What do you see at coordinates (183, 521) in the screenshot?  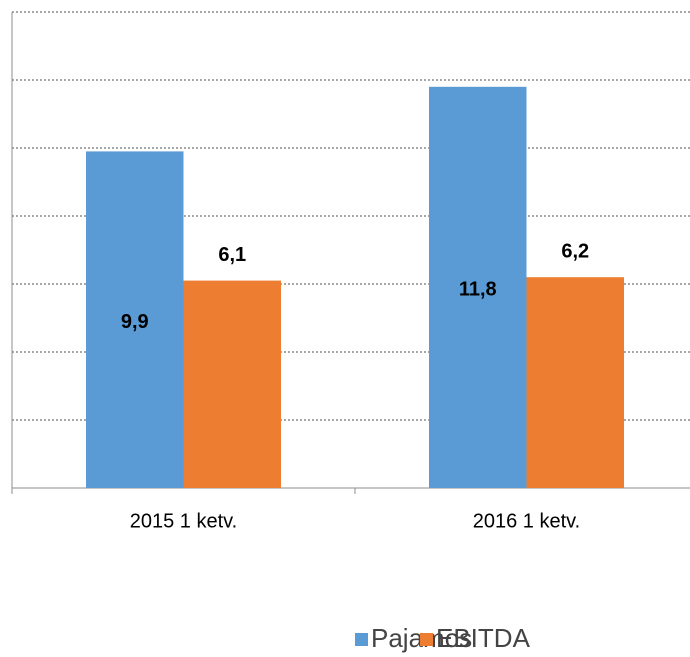 I see `x-tick-label: 2015 1 ketv.` at bounding box center [183, 521].